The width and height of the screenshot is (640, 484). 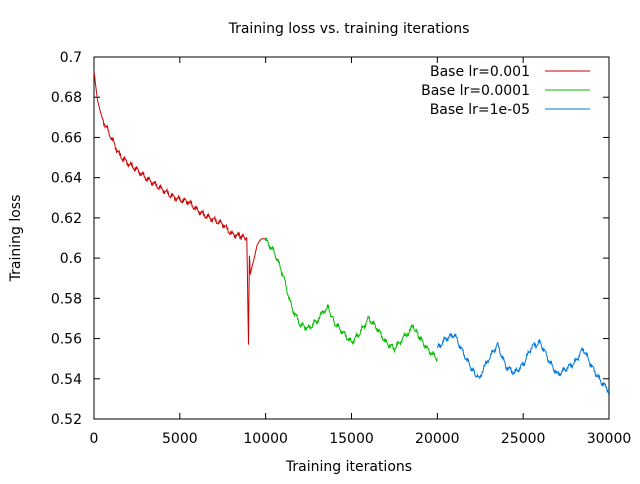 What do you see at coordinates (66, 380) in the screenshot?
I see `y-tick-label: 0.54` at bounding box center [66, 380].